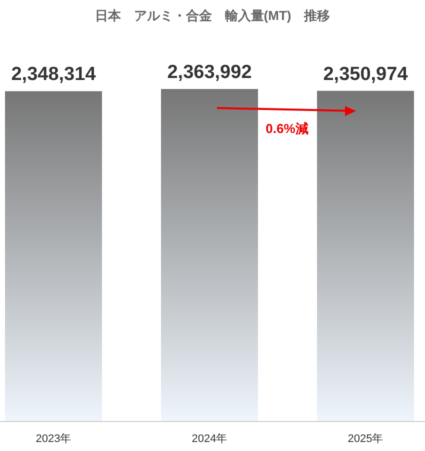 This screenshot has width=425, height=451. What do you see at coordinates (53, 75) in the screenshot?
I see `data-label: 2,348,314` at bounding box center [53, 75].